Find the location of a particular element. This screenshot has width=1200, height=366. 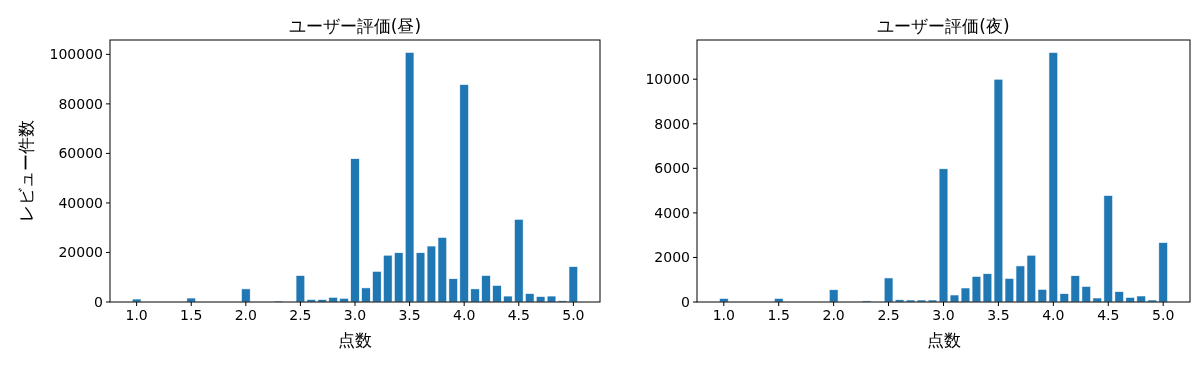

y-tick-label: 100000 is located at coordinates (76, 54).